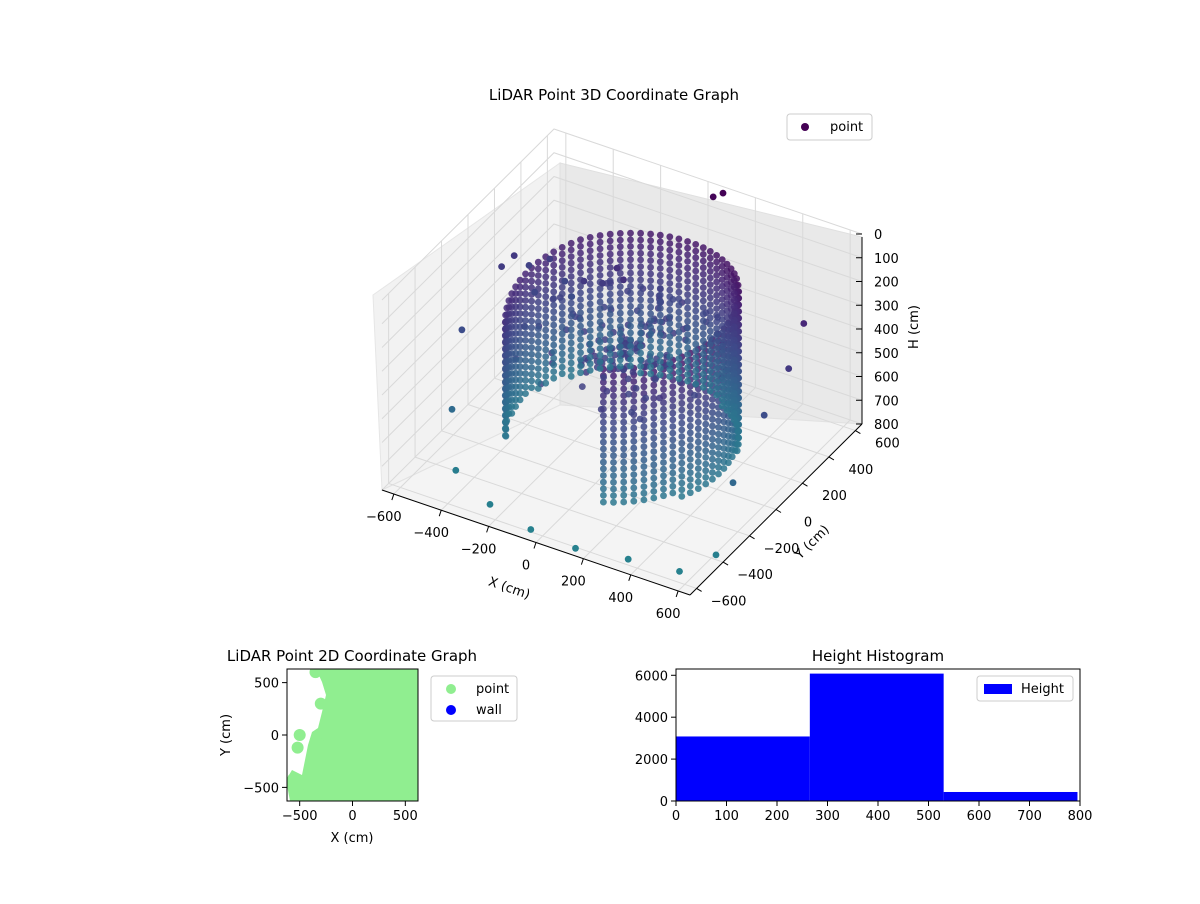 The width and height of the screenshot is (1200, 904). I want to click on y-tick-label-2d: 500, so click(266, 684).